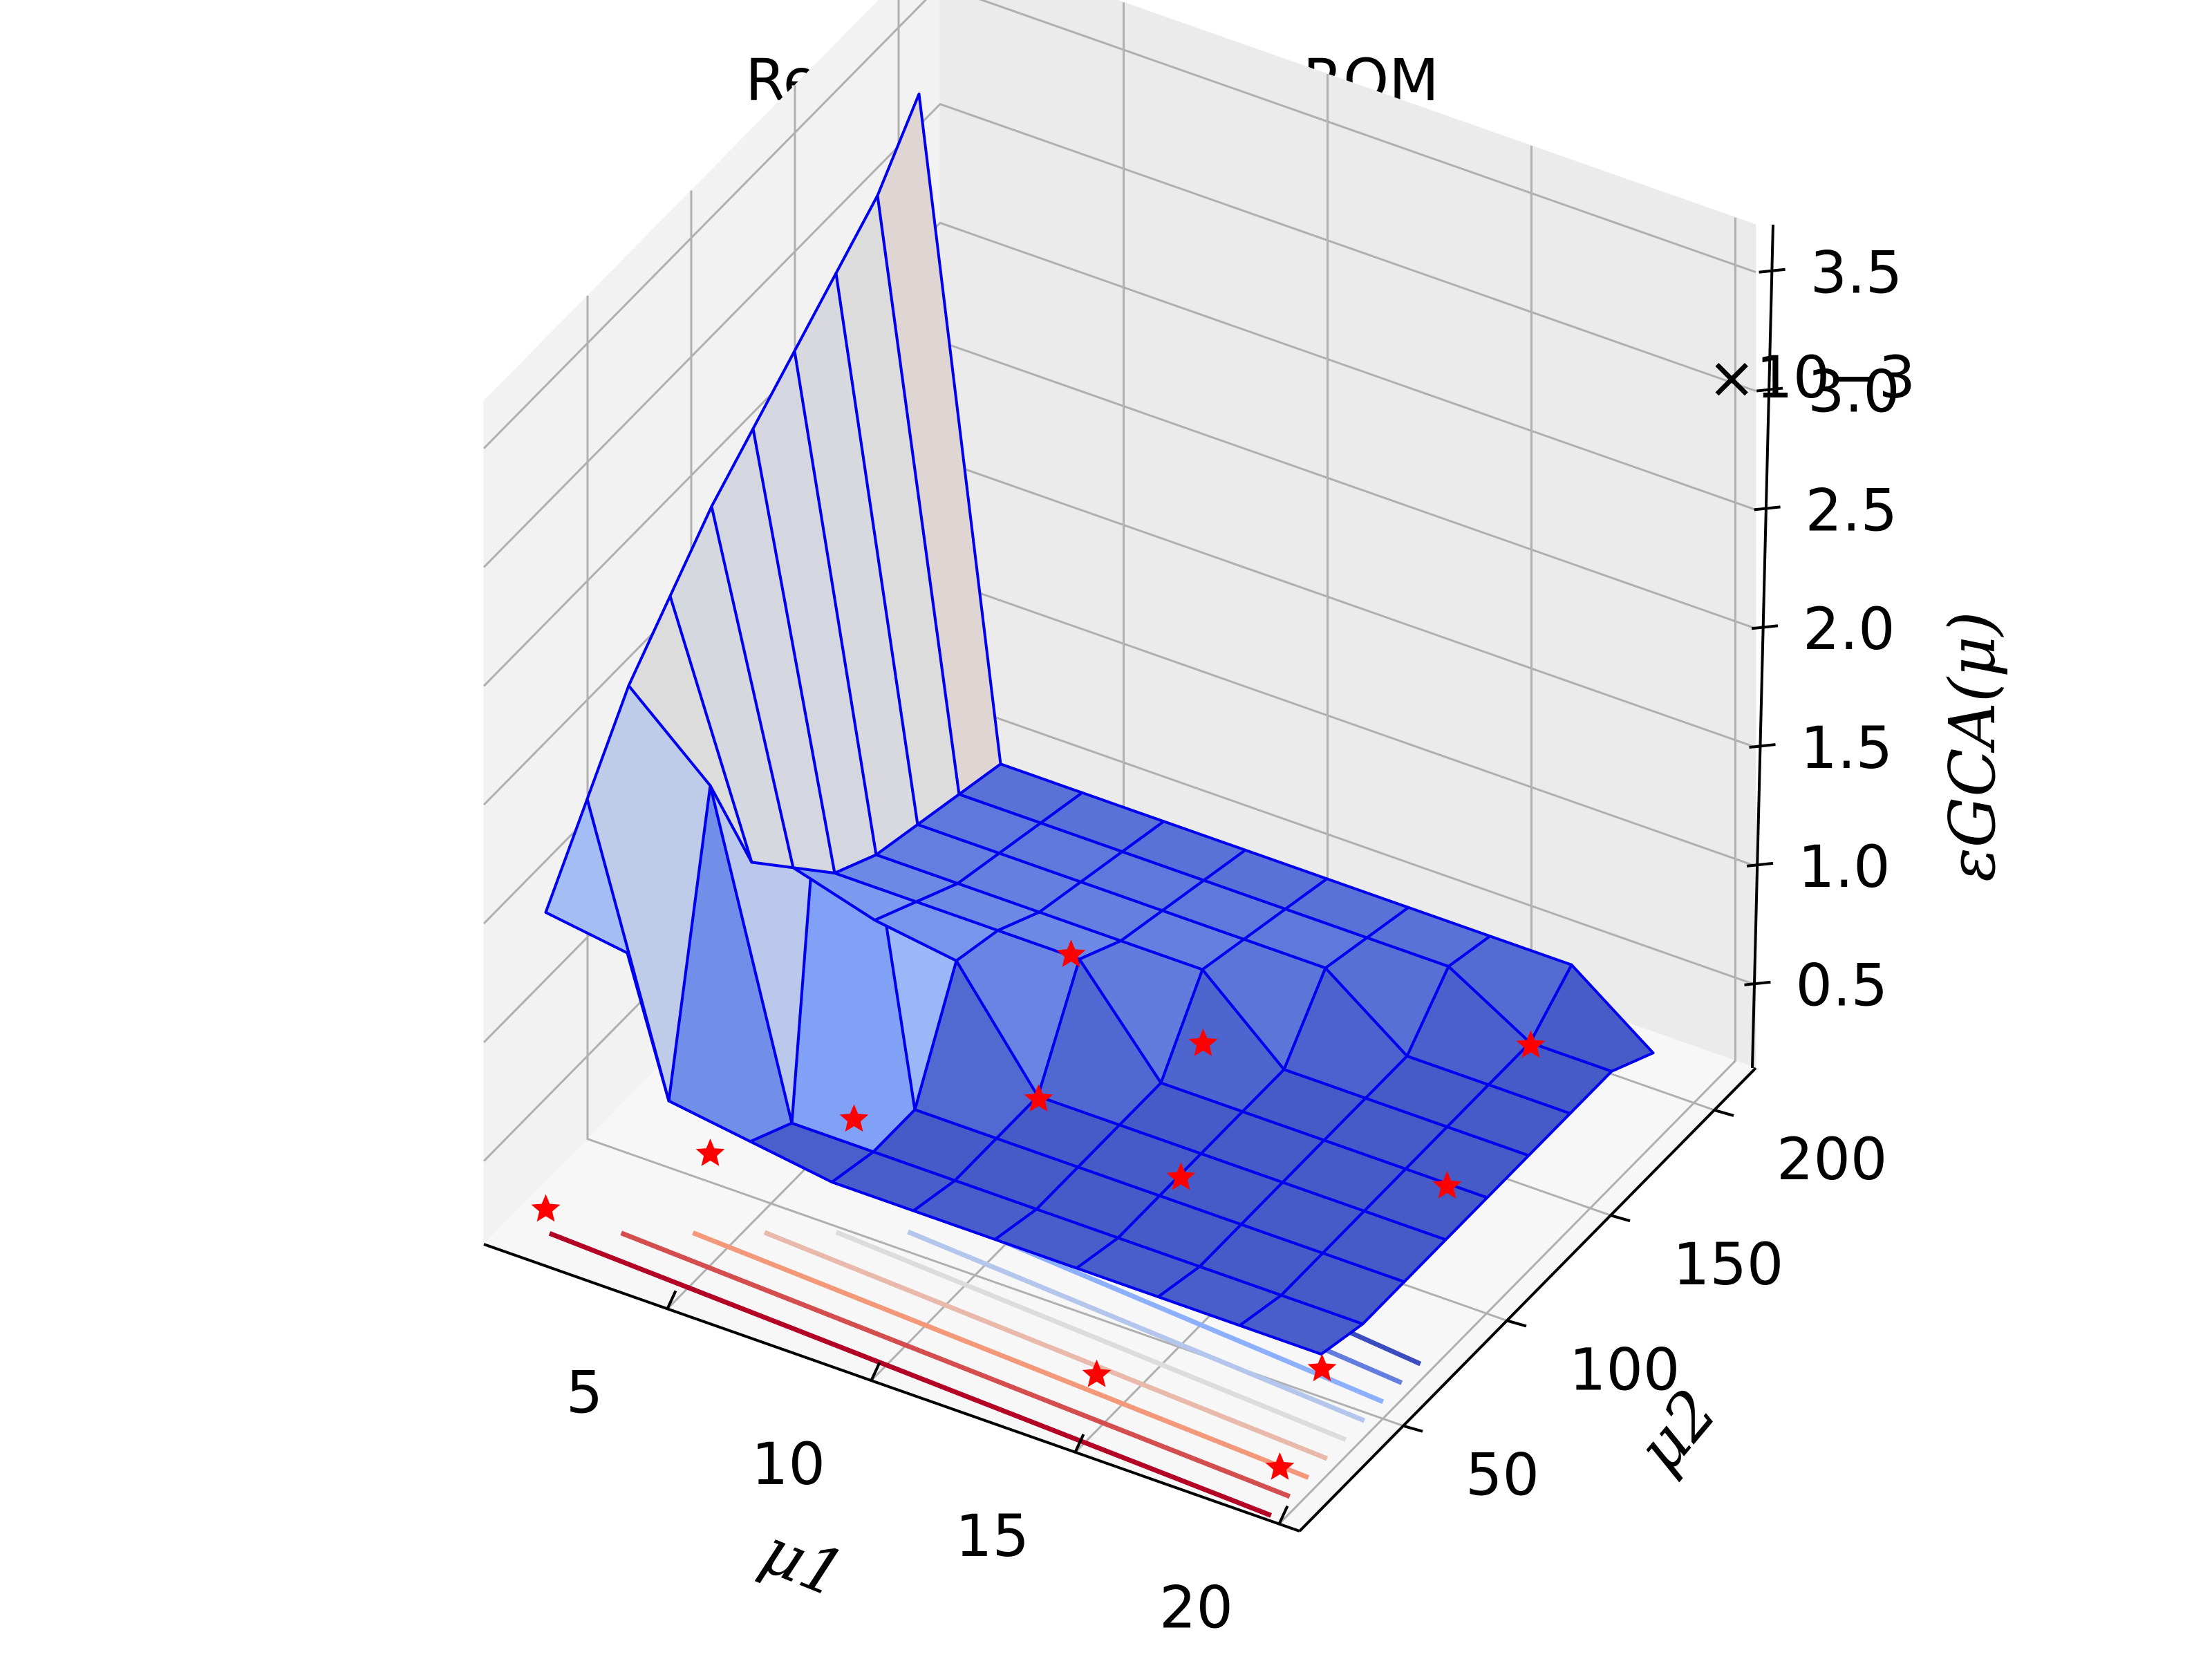 The width and height of the screenshot is (2212, 1659). Describe the element at coordinates (1196, 1608) in the screenshot. I see `x-tick-label: 20` at that location.